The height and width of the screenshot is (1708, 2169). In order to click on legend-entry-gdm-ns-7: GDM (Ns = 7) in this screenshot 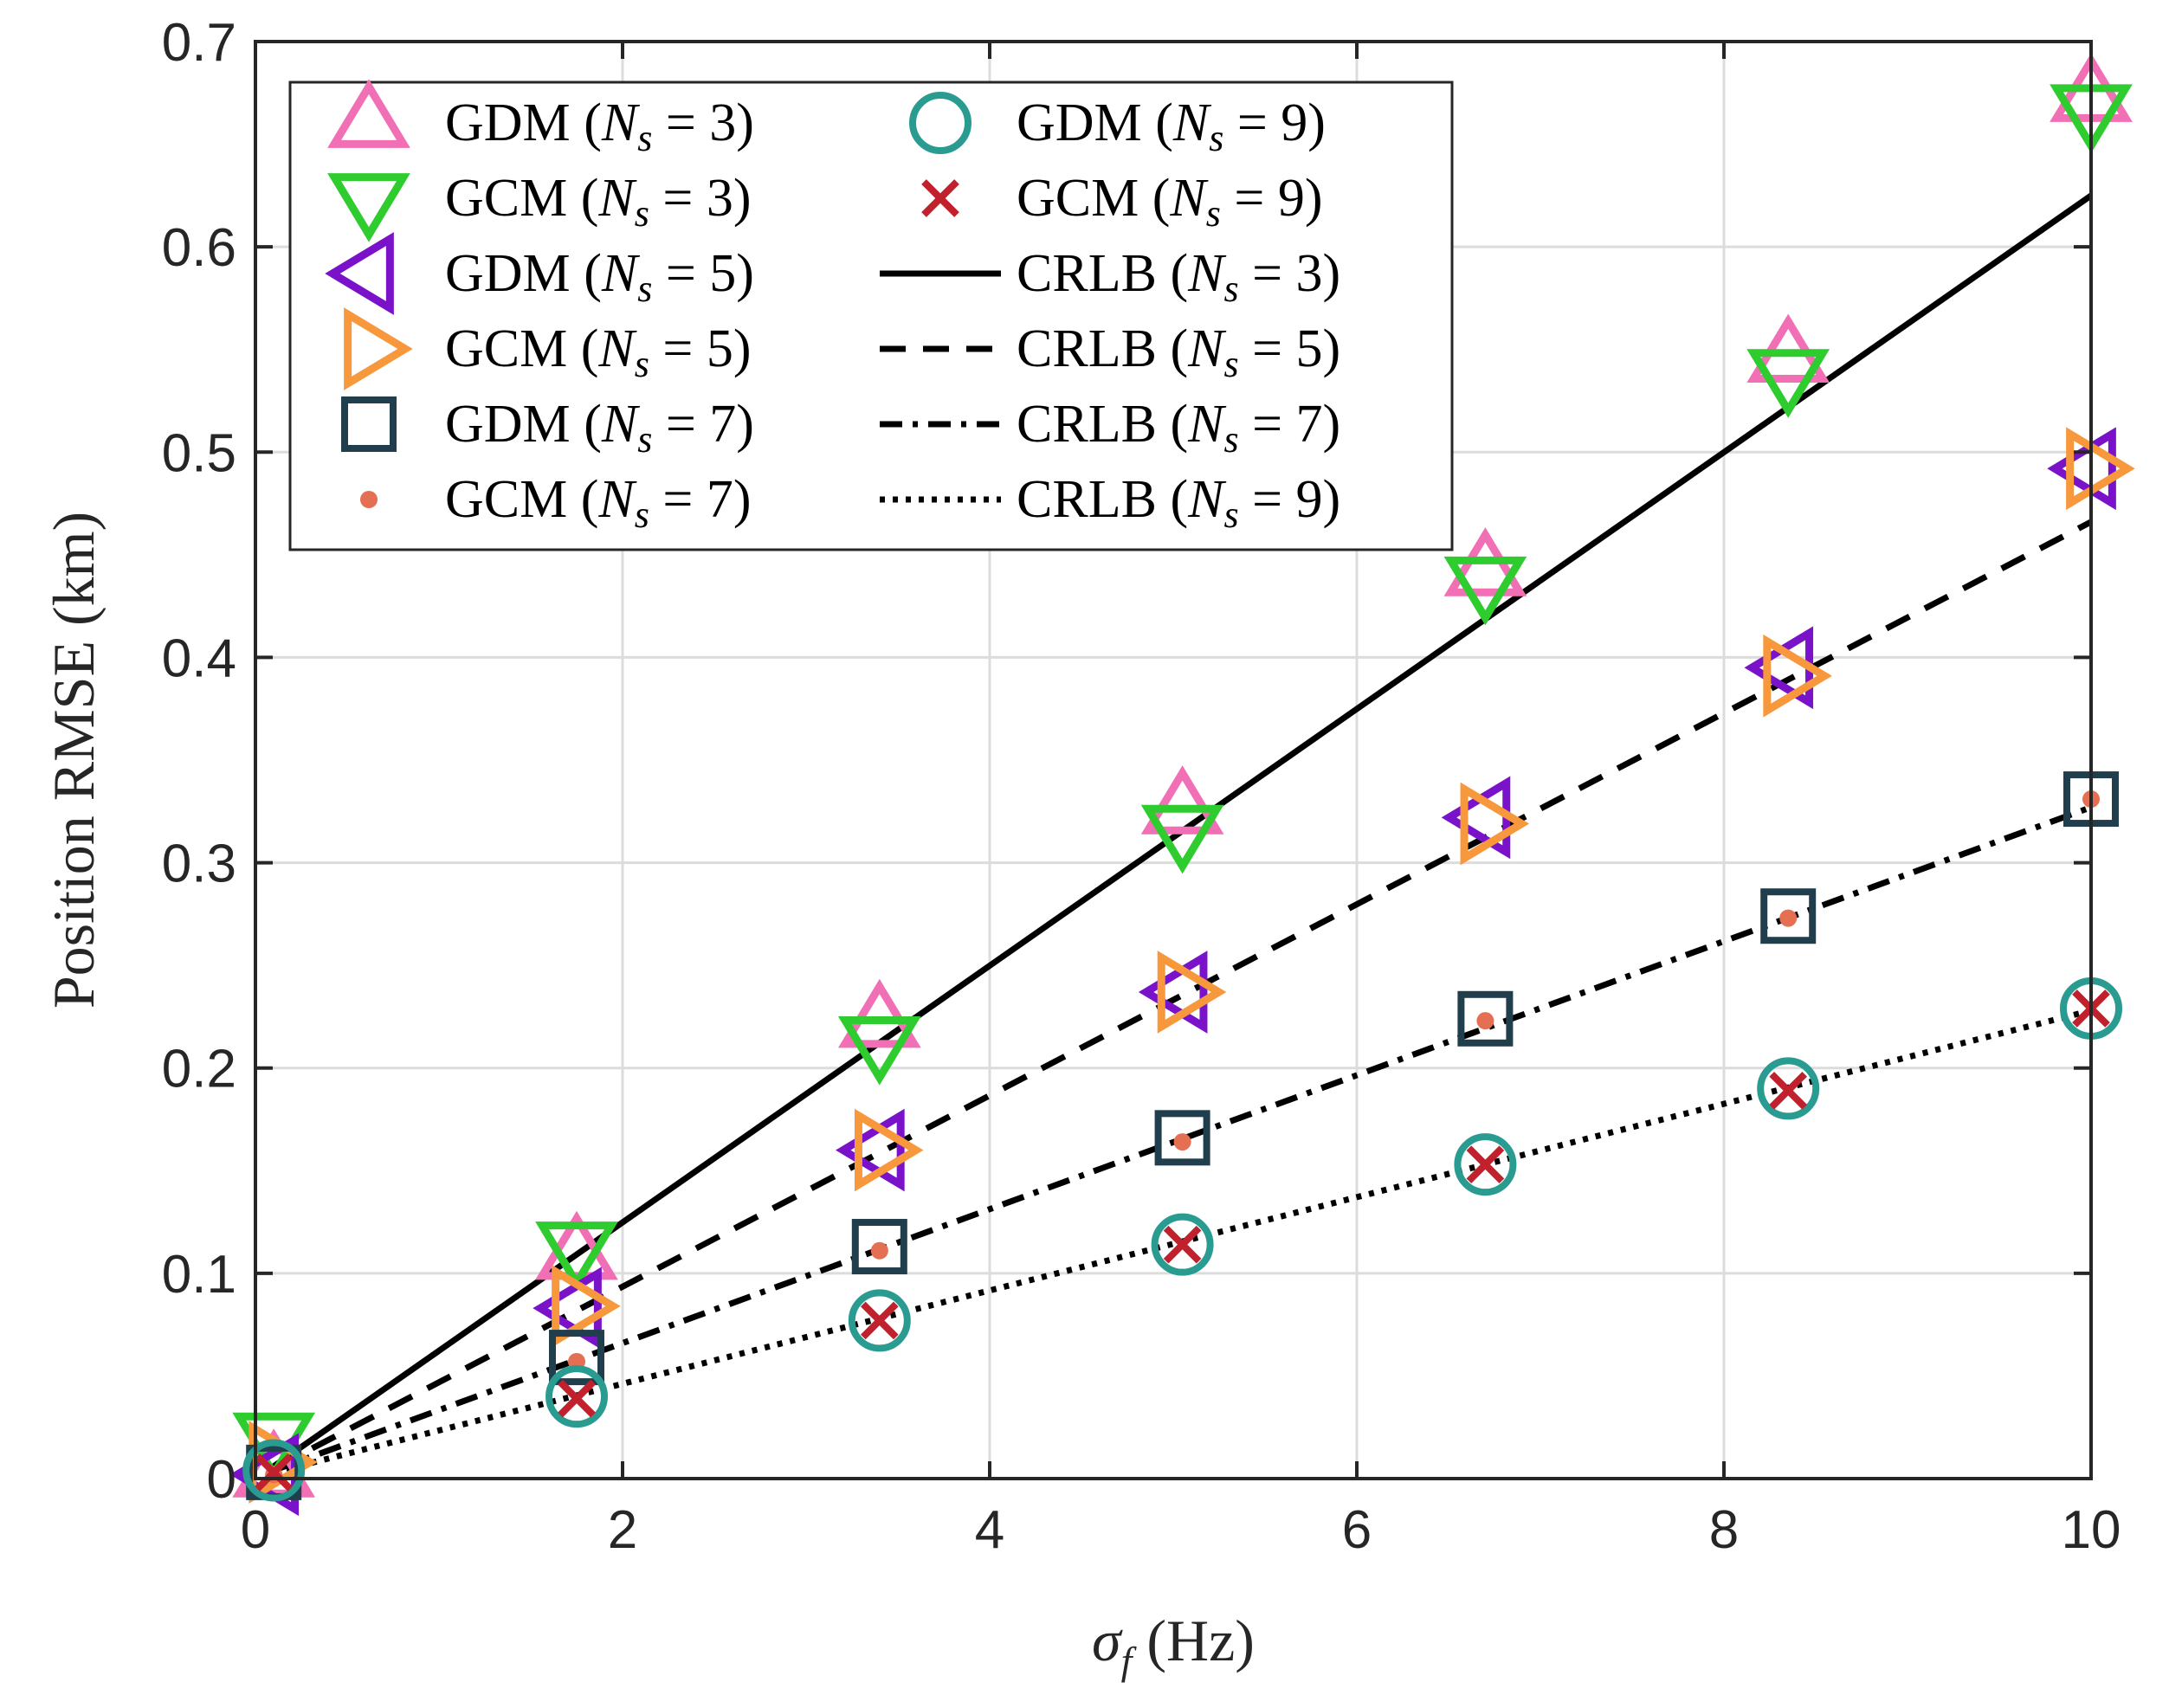, I will do `click(547, 428)`.